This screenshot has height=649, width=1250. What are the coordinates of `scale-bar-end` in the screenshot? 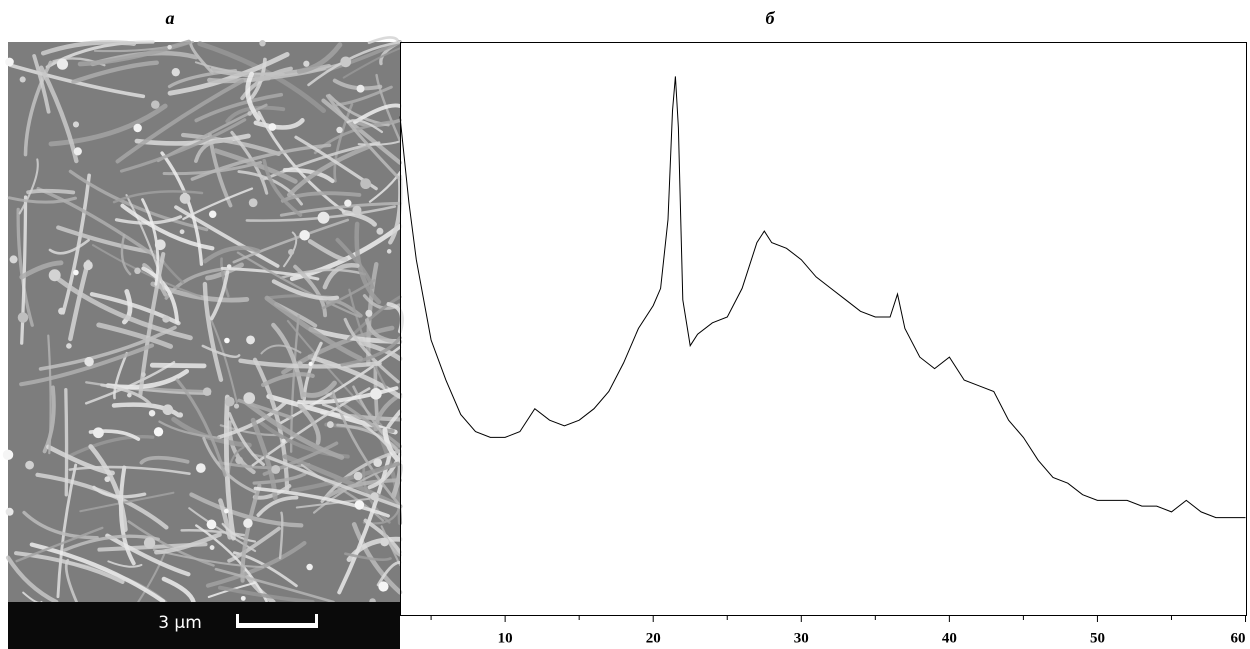 It's located at (237, 621).